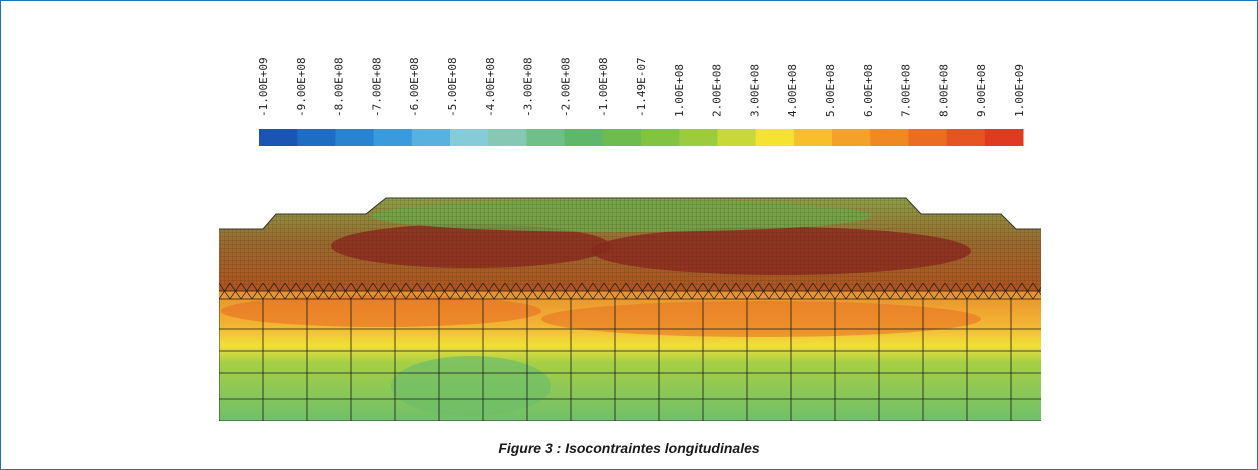 This screenshot has height=470, width=1258. What do you see at coordinates (603, 87) in the screenshot?
I see `colorbar-tick-label: -1.00E+08` at bounding box center [603, 87].